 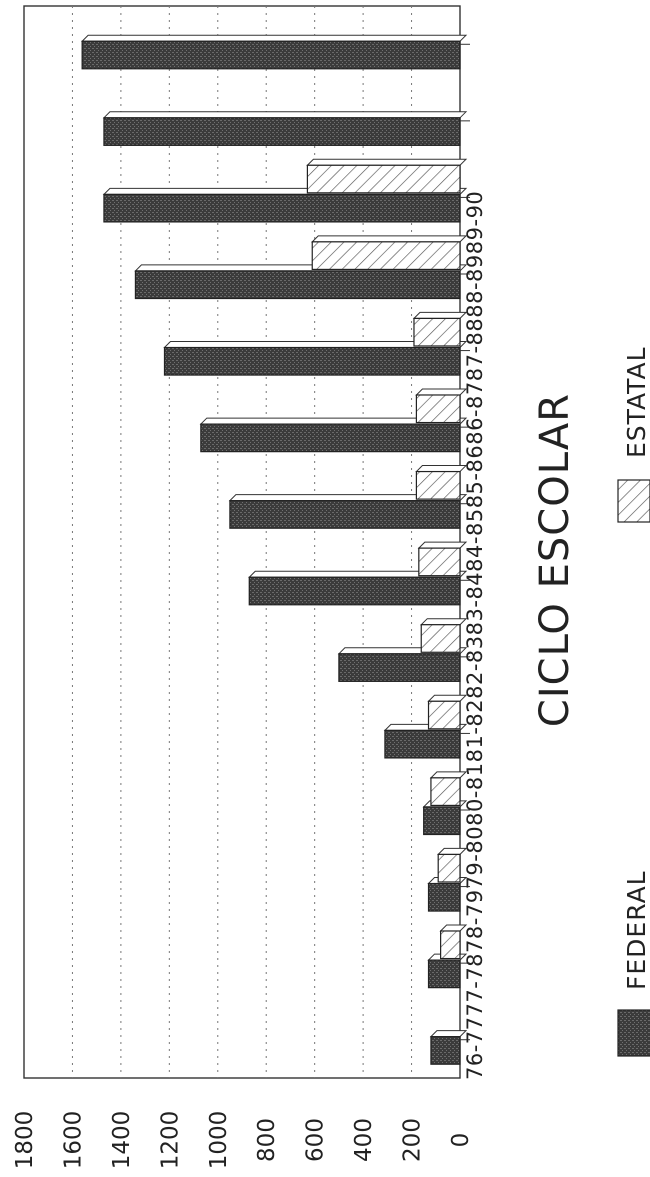 I want to click on bar-federal-76-77-depth, so click(x=448, y=1034).